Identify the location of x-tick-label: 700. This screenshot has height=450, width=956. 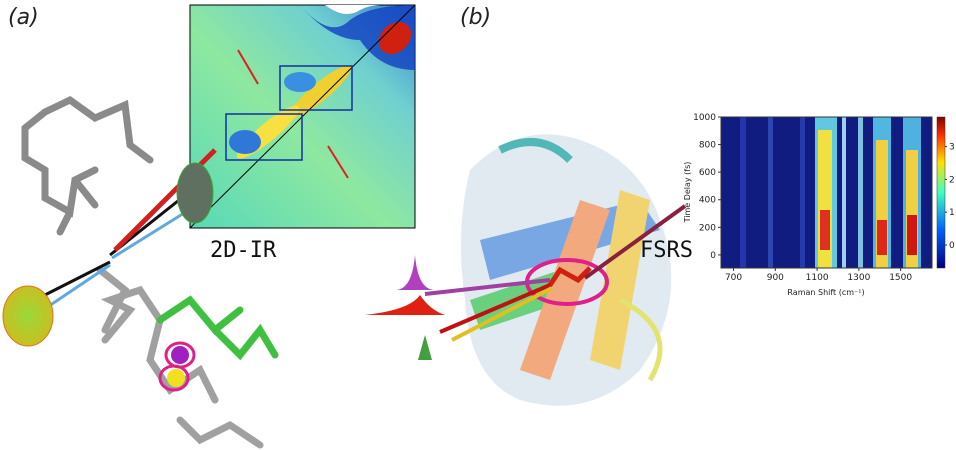
(733, 278).